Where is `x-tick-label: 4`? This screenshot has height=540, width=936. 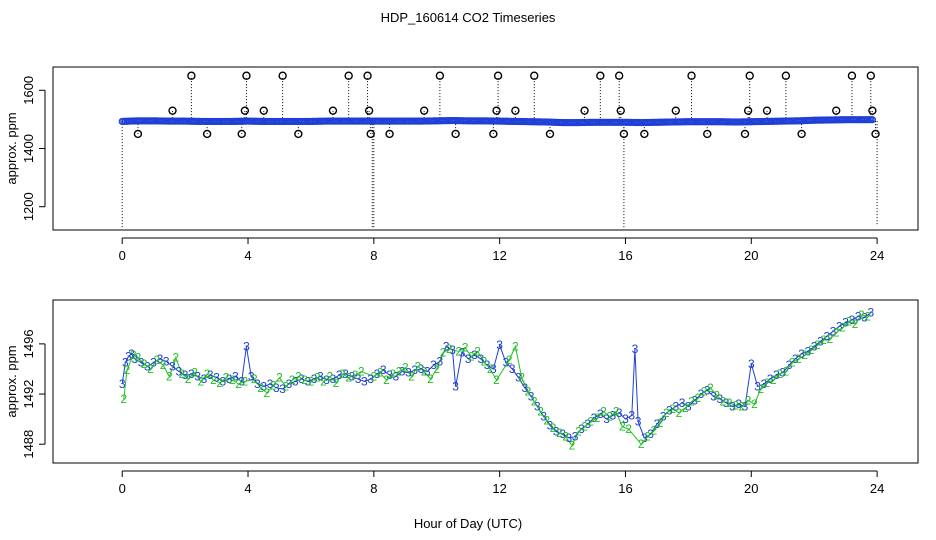
x-tick-label: 4 is located at coordinates (247, 255).